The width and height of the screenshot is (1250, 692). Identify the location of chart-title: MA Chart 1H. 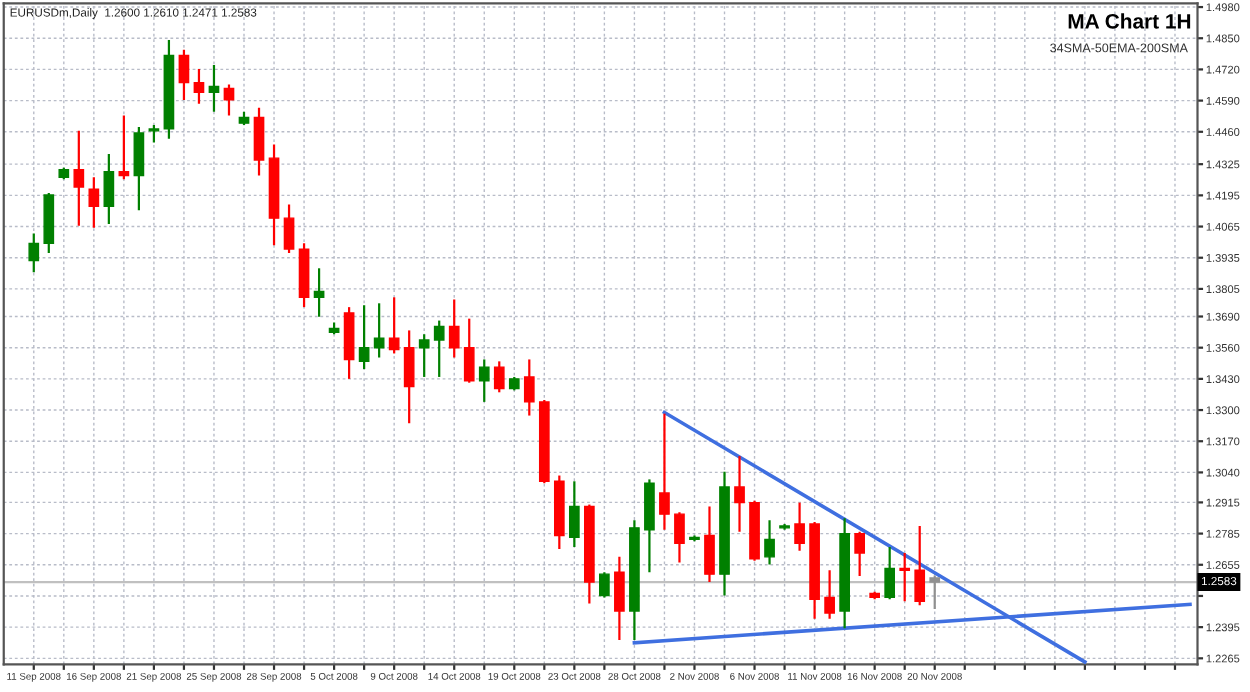
(1129, 21).